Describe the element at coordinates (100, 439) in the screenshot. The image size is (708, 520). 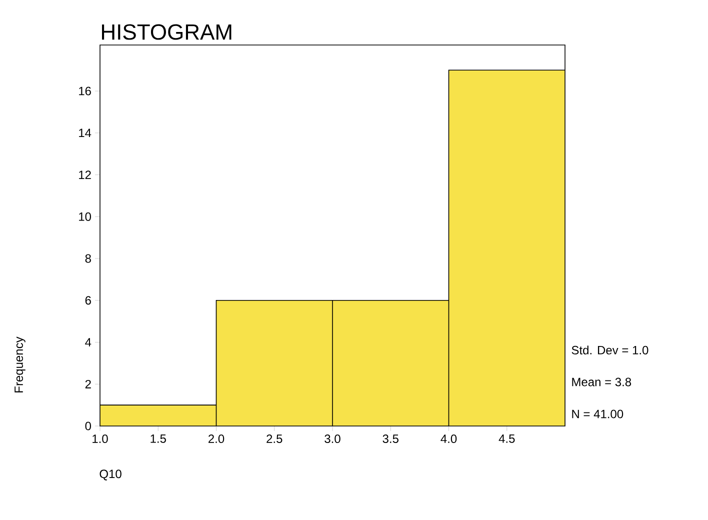
I see `x-tick-label: 1.0` at that location.